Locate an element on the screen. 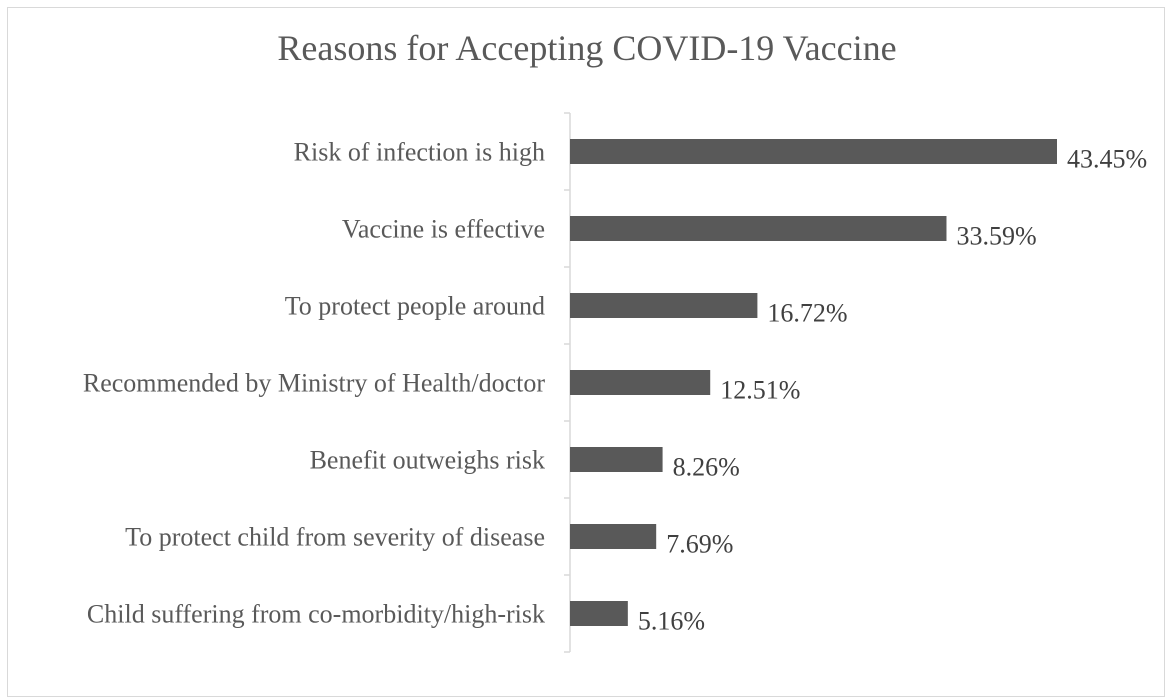 The image size is (1165, 697). data-label: 16.72% is located at coordinates (807, 313).